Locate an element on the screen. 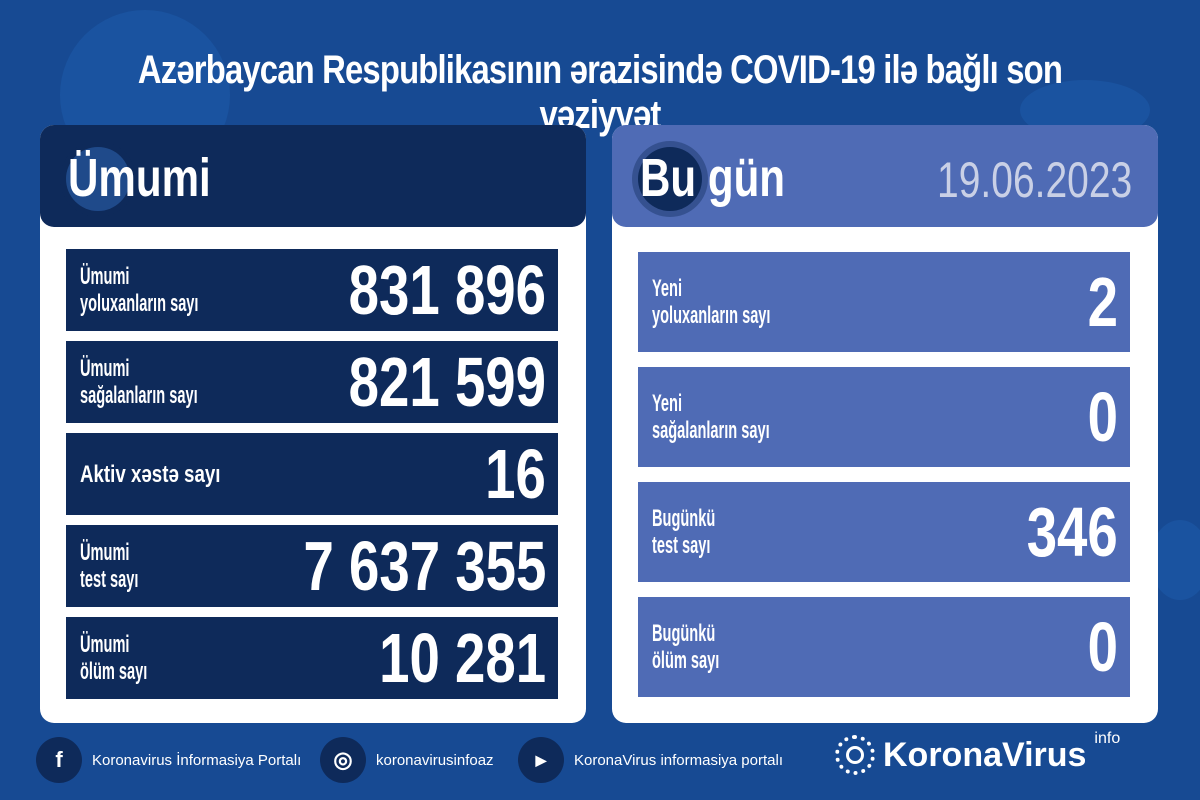 This screenshot has width=1200, height=800. stat-row-today-deaths: Bugünkü ölüm sayı 0 is located at coordinates (884, 647).